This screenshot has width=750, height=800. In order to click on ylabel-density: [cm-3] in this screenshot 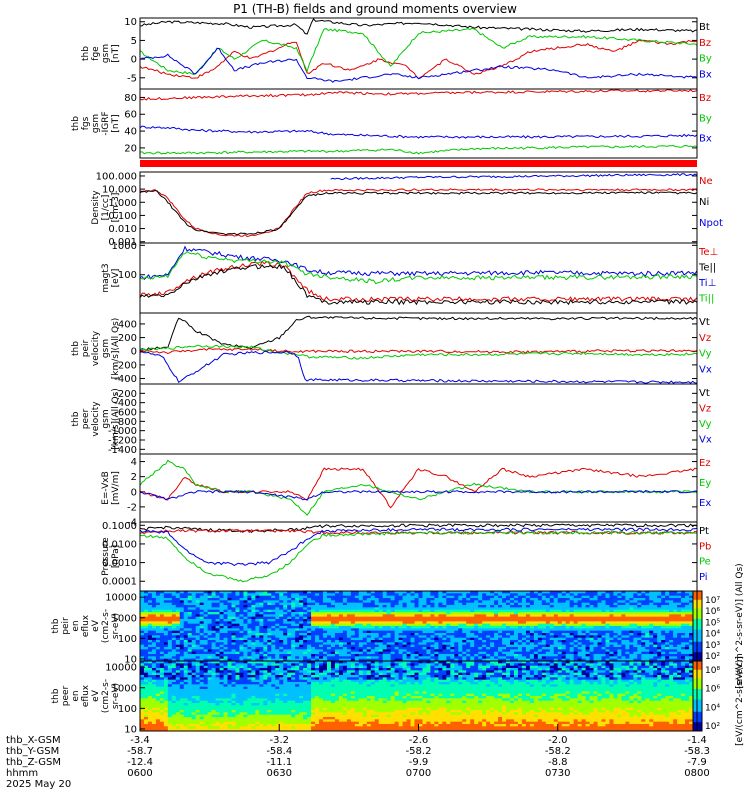, I will do `click(116, 208)`.